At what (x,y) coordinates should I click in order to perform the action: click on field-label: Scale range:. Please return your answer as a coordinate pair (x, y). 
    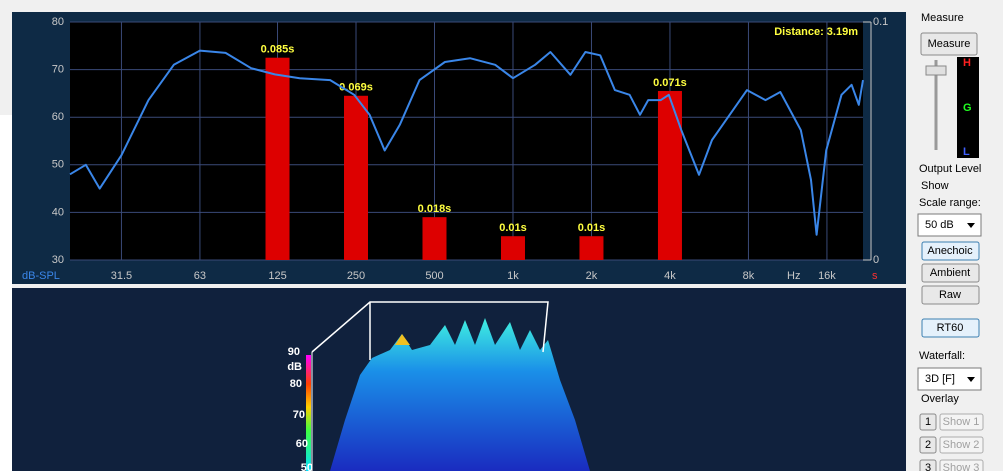
    Looking at the image, I should click on (950, 203).